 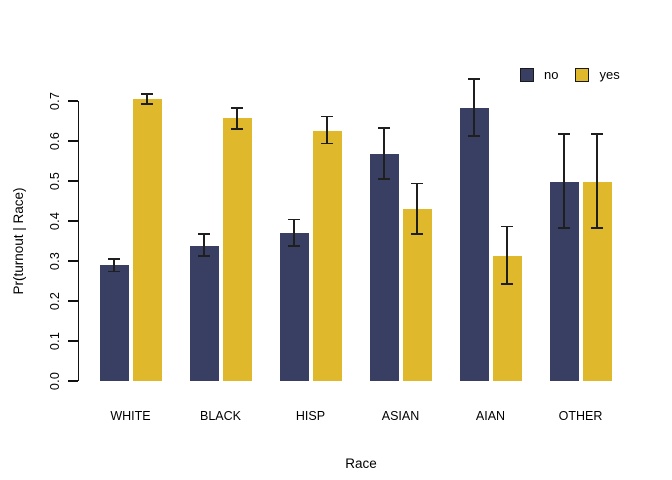 What do you see at coordinates (55, 301) in the screenshot?
I see `y-tick-label-0.2: 0.2` at bounding box center [55, 301].